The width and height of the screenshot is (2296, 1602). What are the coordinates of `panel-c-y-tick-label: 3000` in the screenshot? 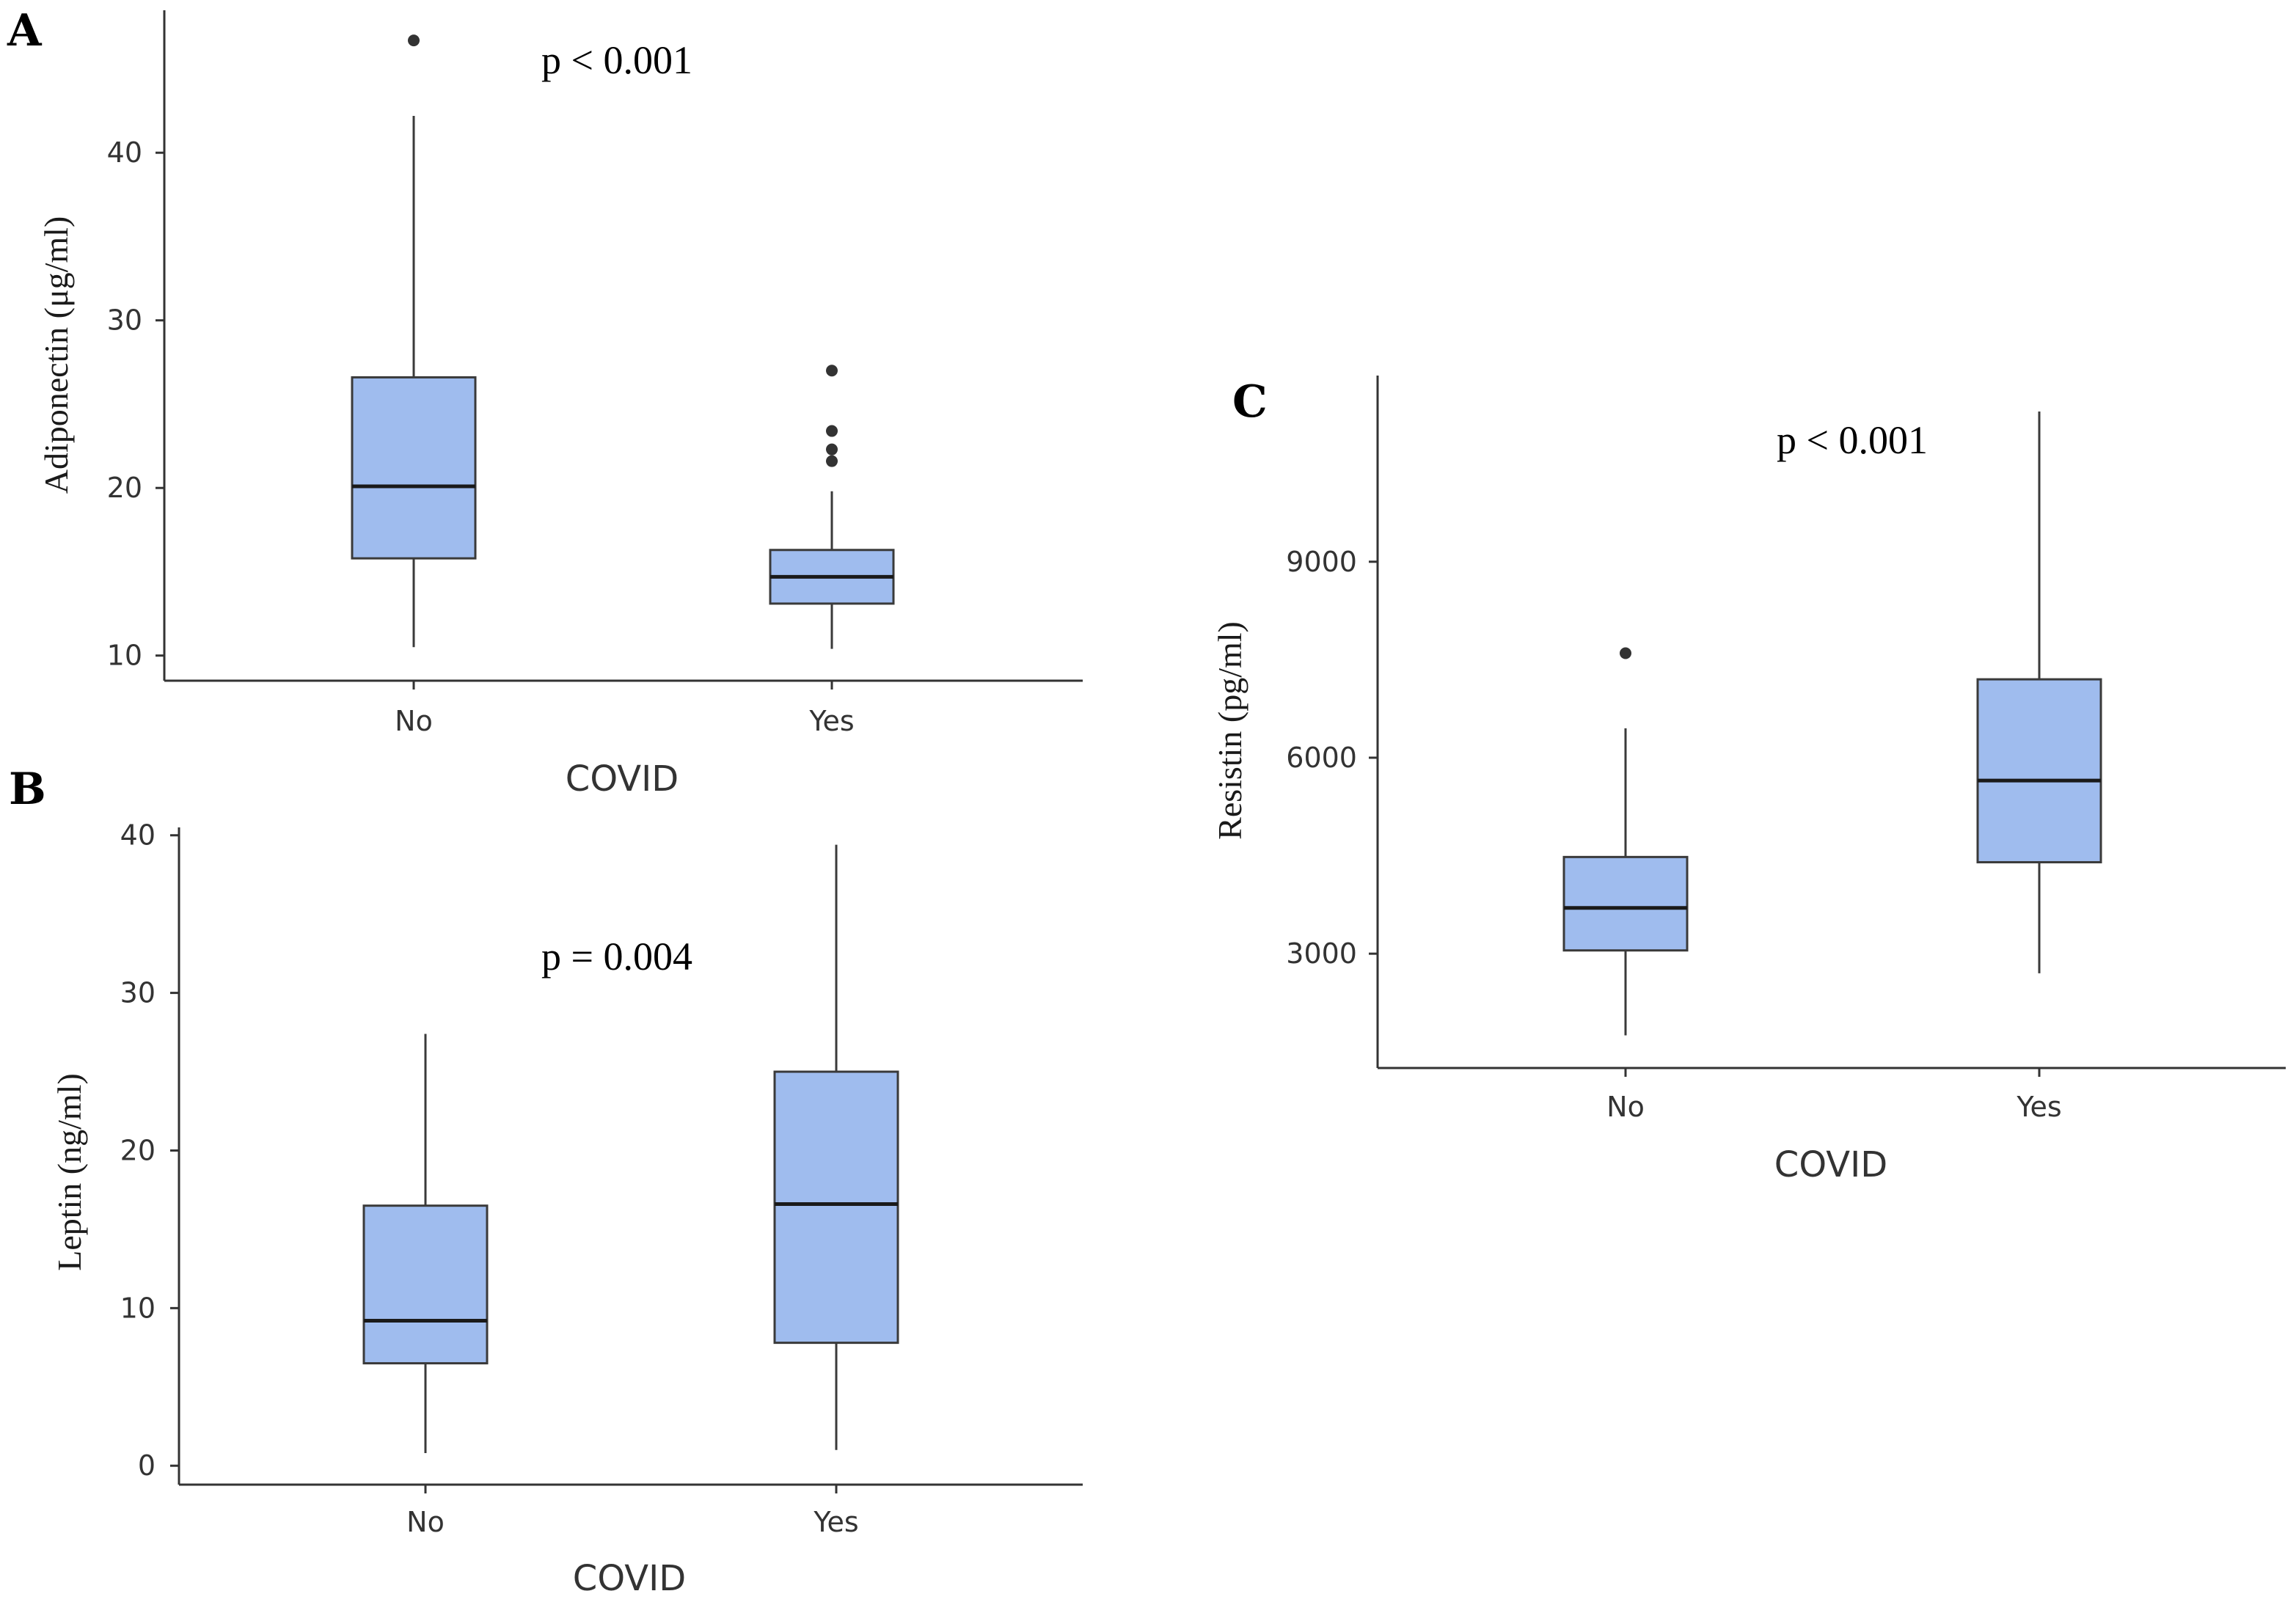 It's located at (1321, 953).